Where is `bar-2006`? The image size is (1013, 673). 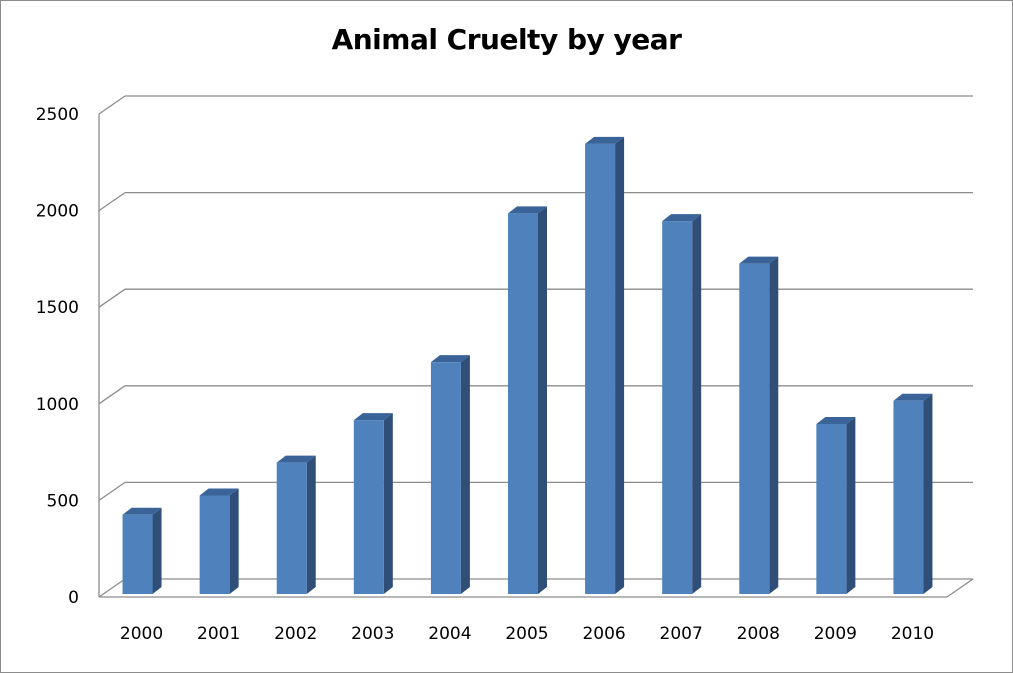
bar-2006 is located at coordinates (605, 365).